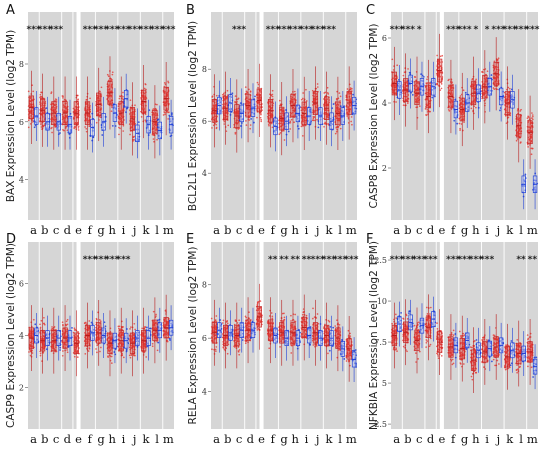 The width and height of the screenshot is (550, 460). What do you see at coordinates (475, 30) in the screenshot?
I see `significance-label: *` at bounding box center [475, 30].